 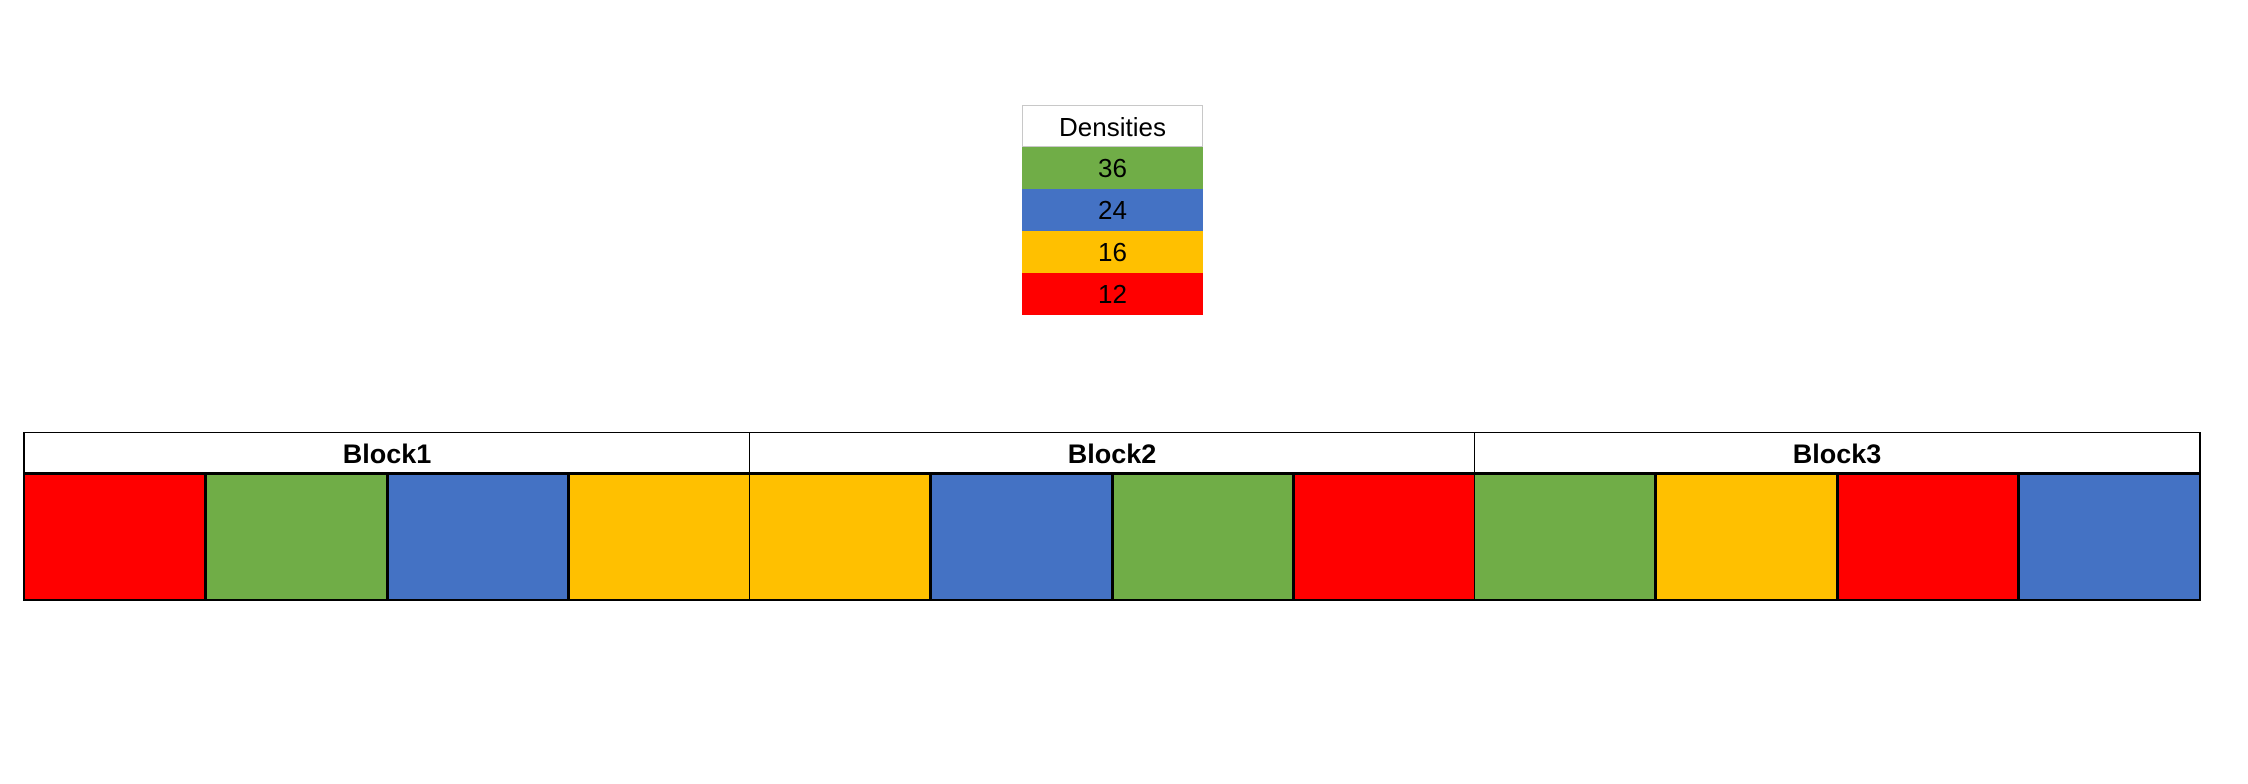 What do you see at coordinates (1112, 454) in the screenshot?
I see `block-header: Block2` at bounding box center [1112, 454].